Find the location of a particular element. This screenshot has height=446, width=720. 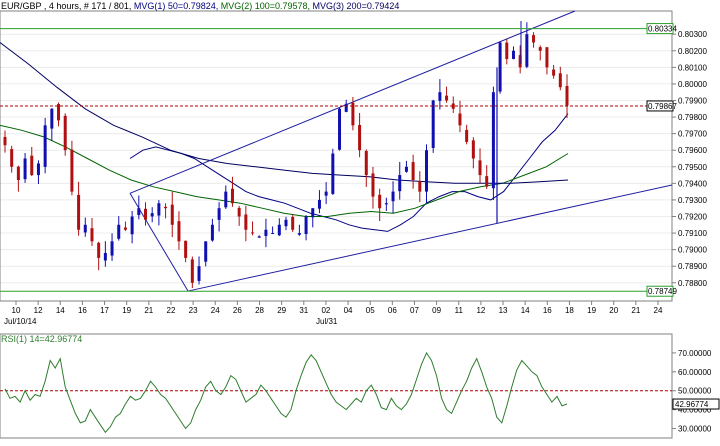

y-tick-label-8: 0.79500 is located at coordinates (692, 167).